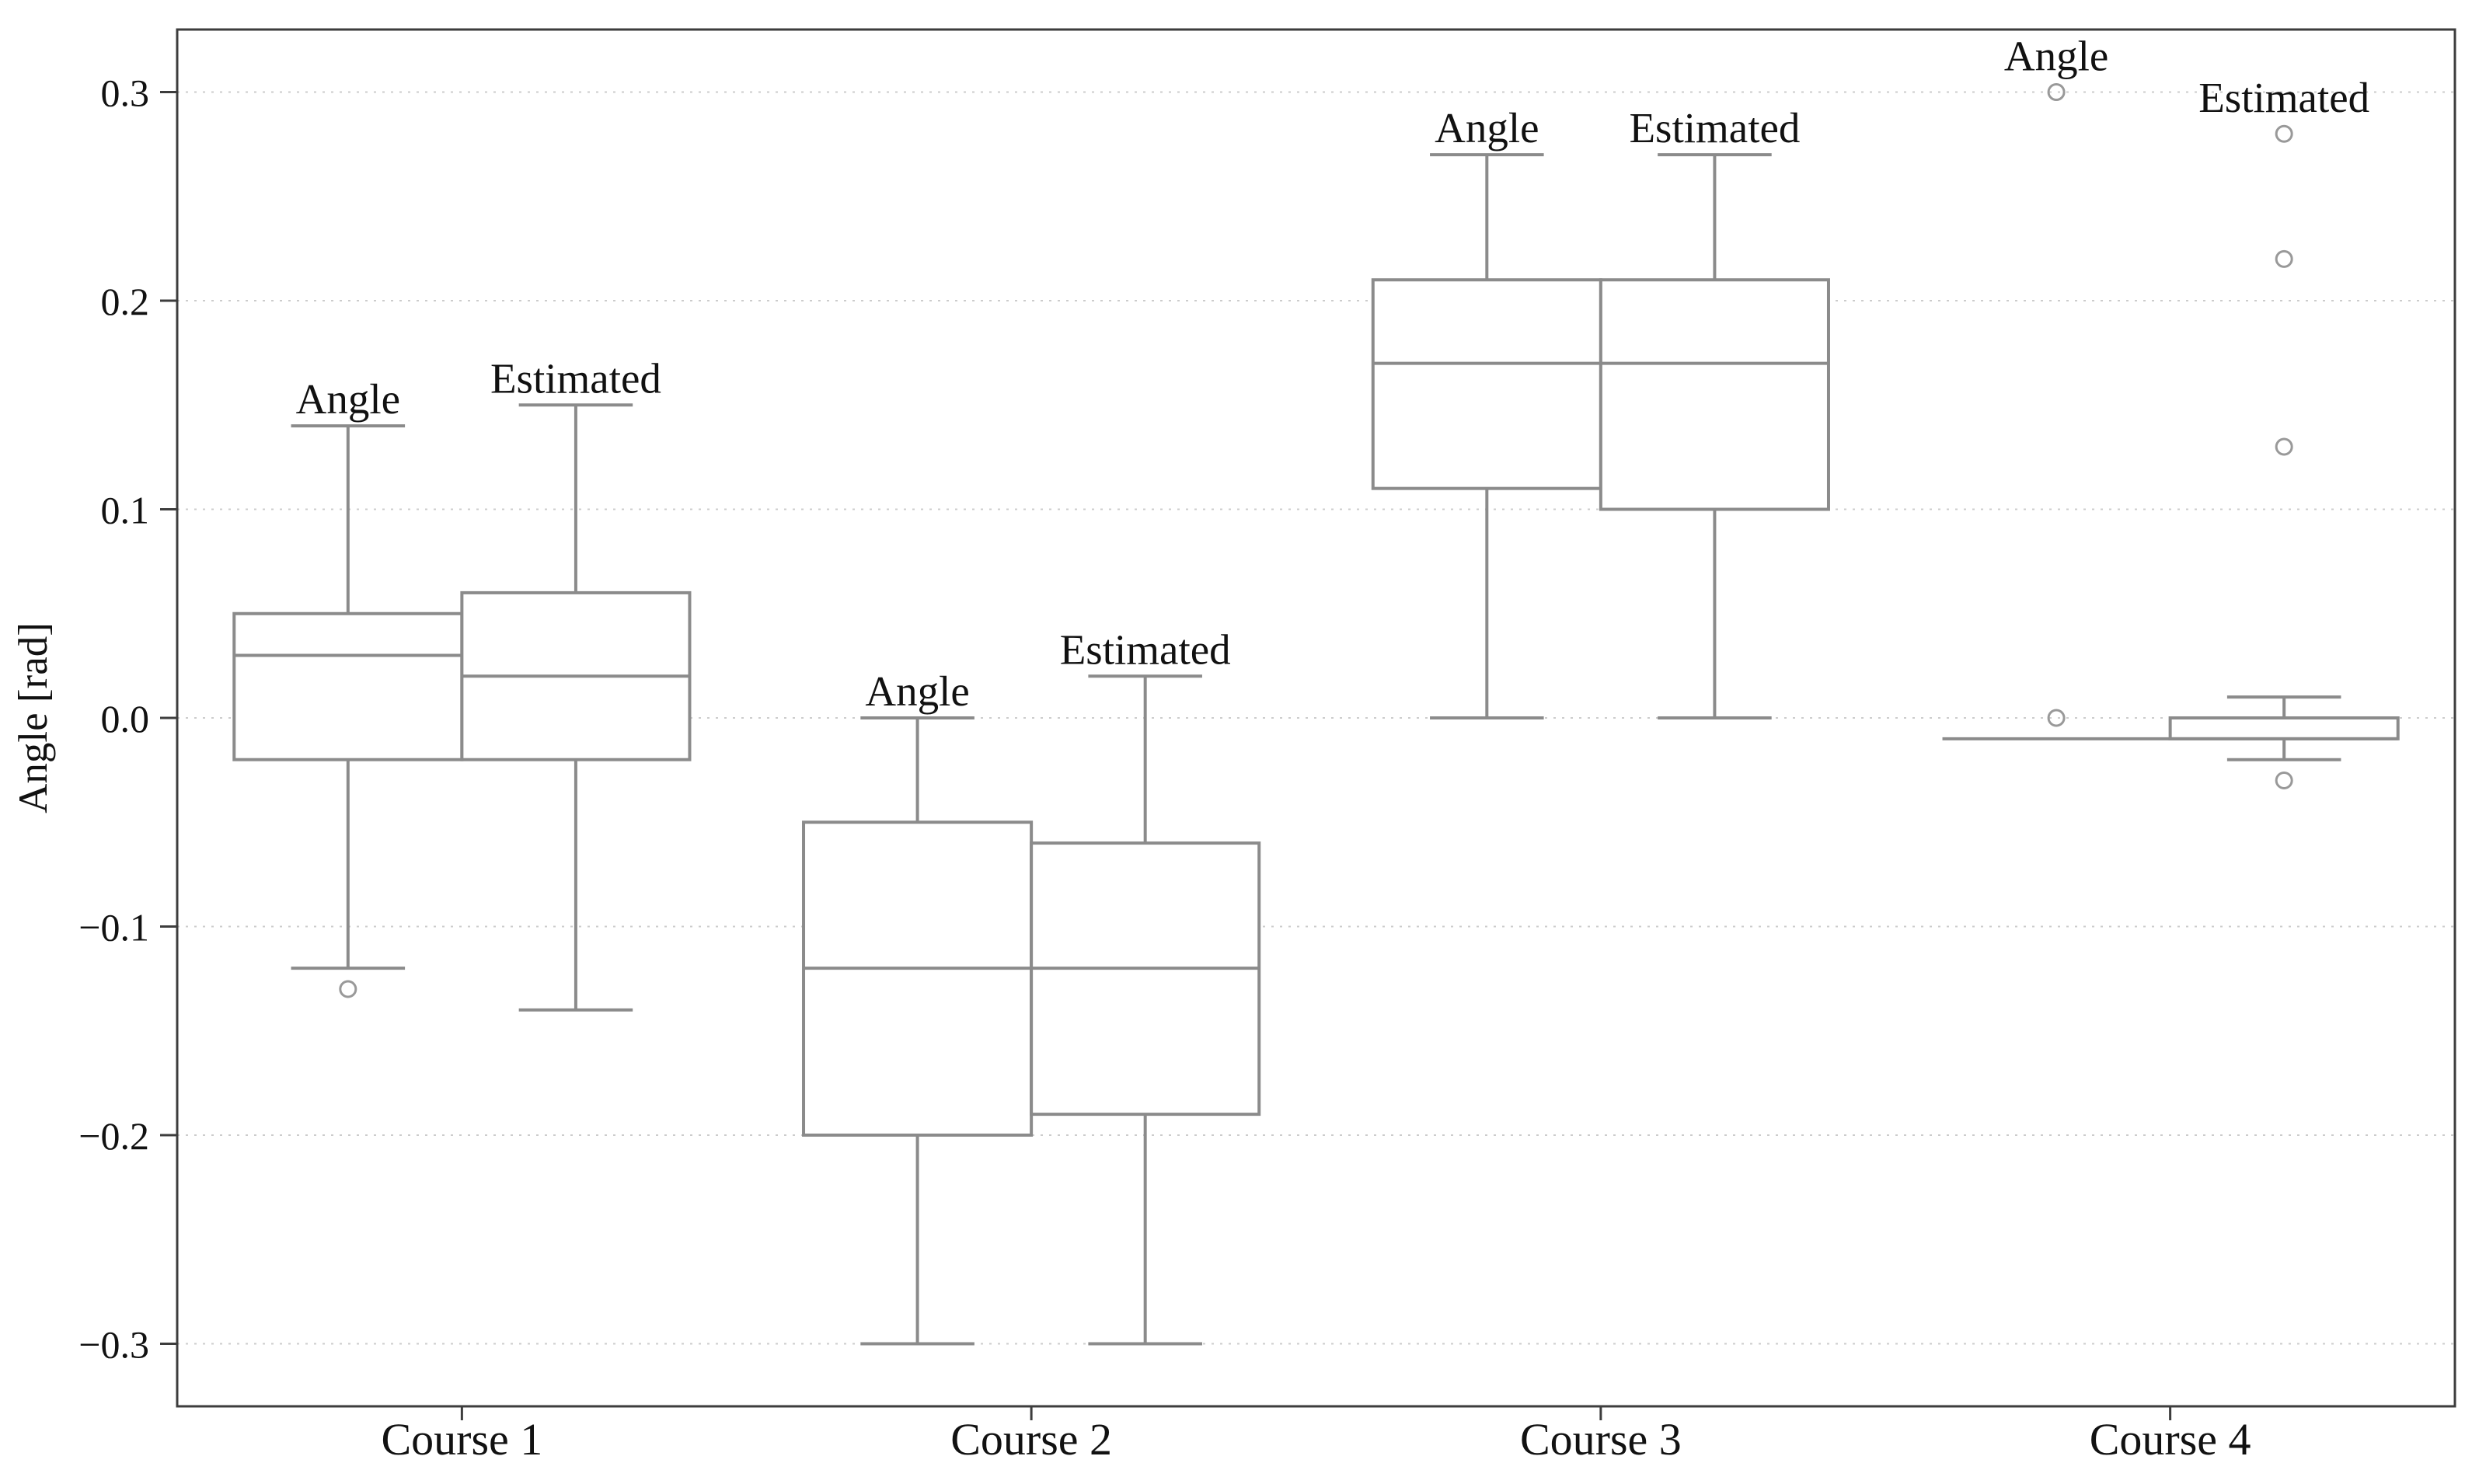 The width and height of the screenshot is (2472, 1484). I want to click on y-tick-label: −0.1, so click(114, 927).